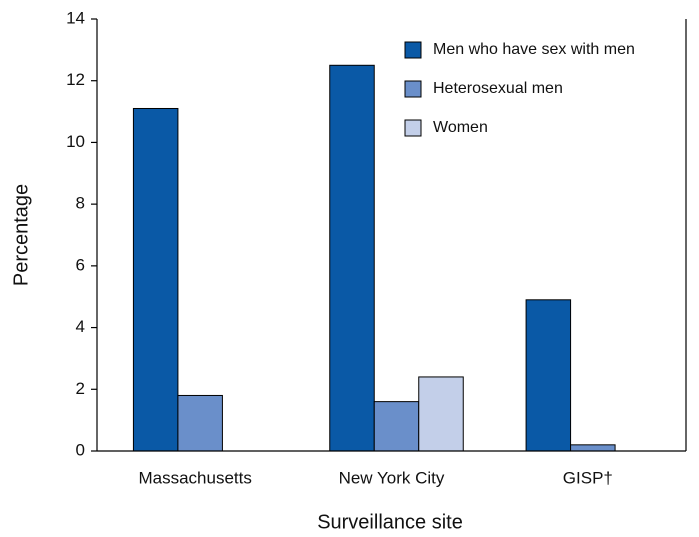 This screenshot has width=699, height=537. What do you see at coordinates (390, 522) in the screenshot?
I see `x-axis-label: Surveillance site` at bounding box center [390, 522].